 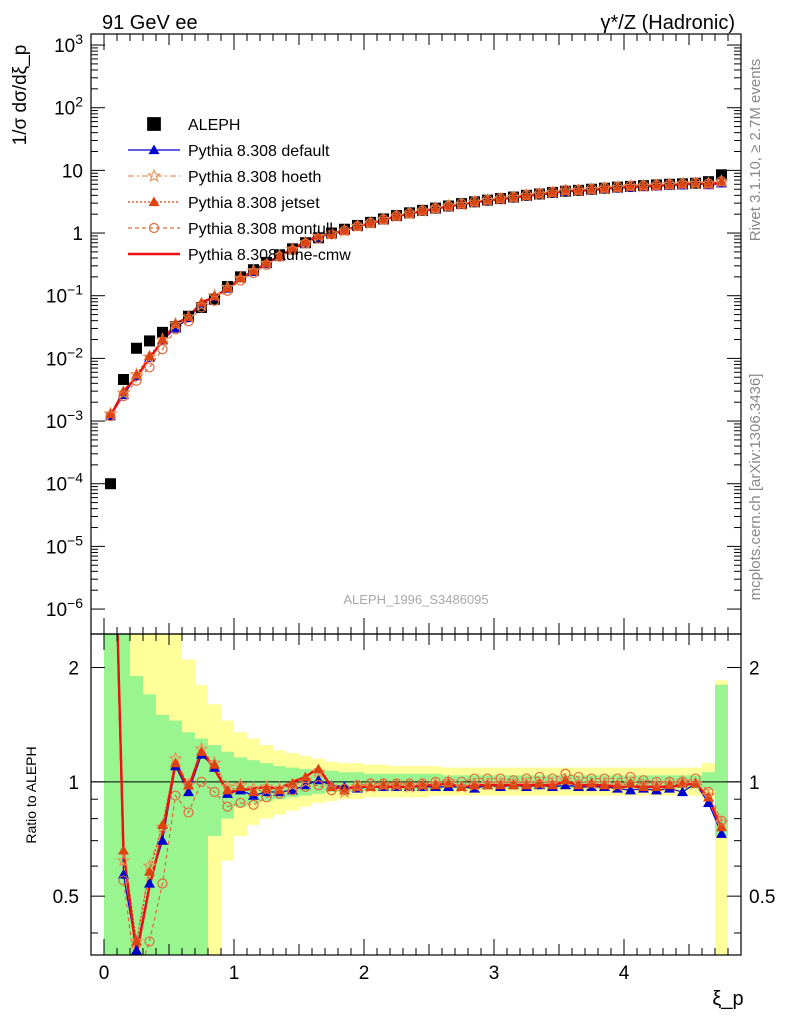 I want to click on mcplots-label: mcplots.cern.ch [arXiv:1306.3436], so click(x=755, y=487).